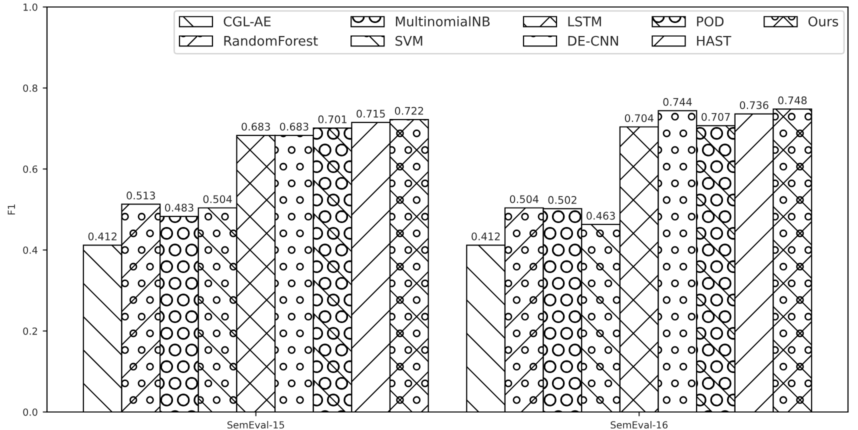 The image size is (858, 430). I want to click on x-tick-label: SemEval-16, so click(639, 425).